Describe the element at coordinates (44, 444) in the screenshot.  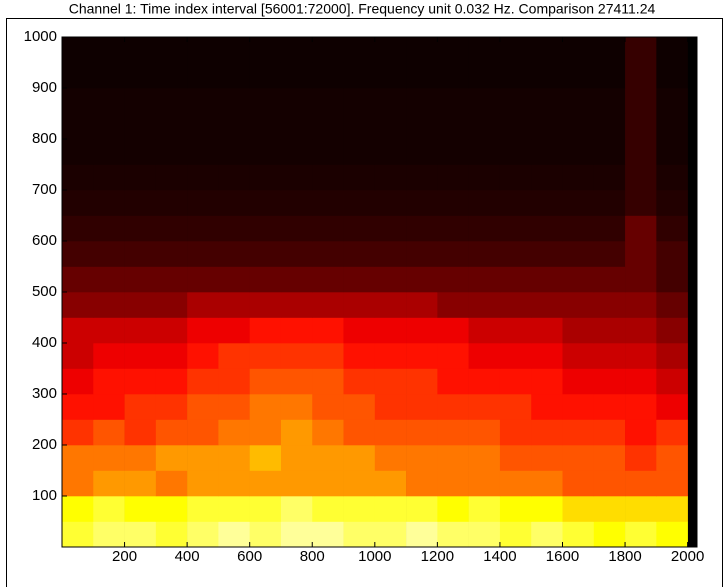
I see `y-tick-label: 200` at that location.